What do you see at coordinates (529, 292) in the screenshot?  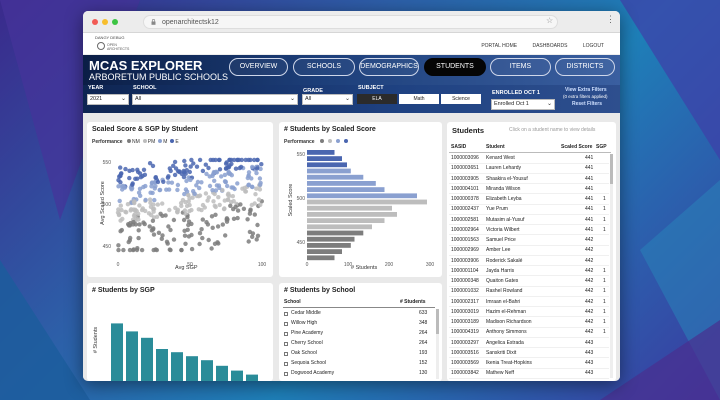 I see `student-row: 1000001032 Rashel Rowland 442 1` at bounding box center [529, 292].